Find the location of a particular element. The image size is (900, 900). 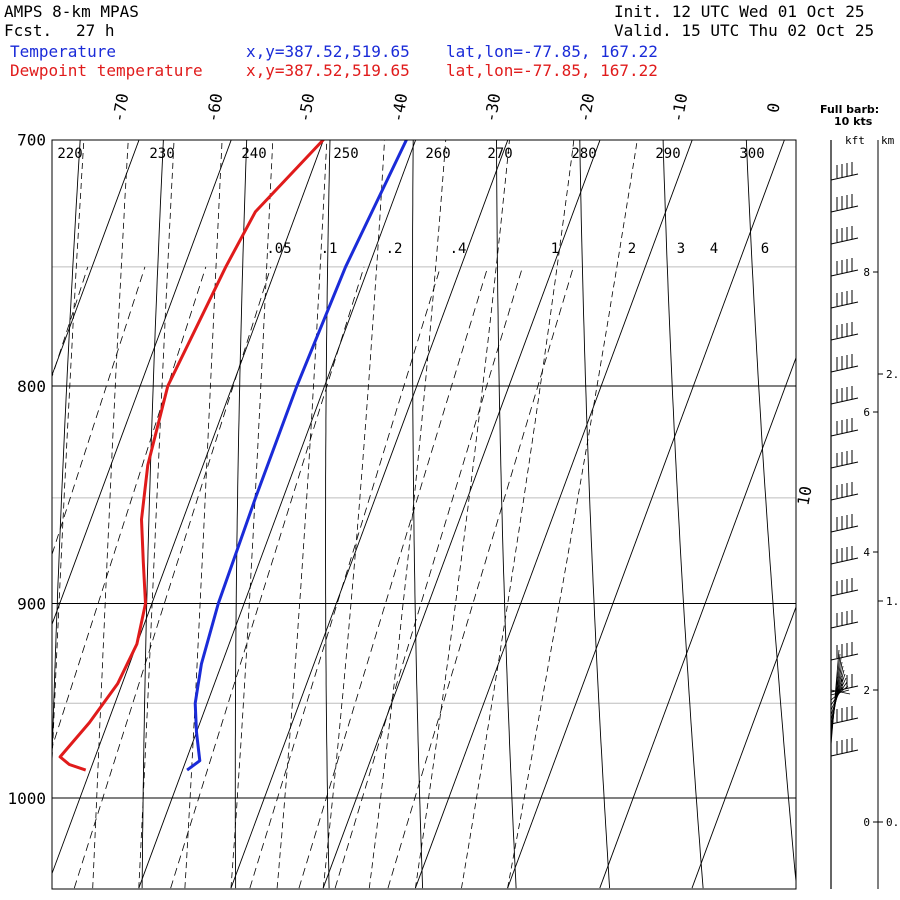

theta-label: 300 is located at coordinates (751, 154).